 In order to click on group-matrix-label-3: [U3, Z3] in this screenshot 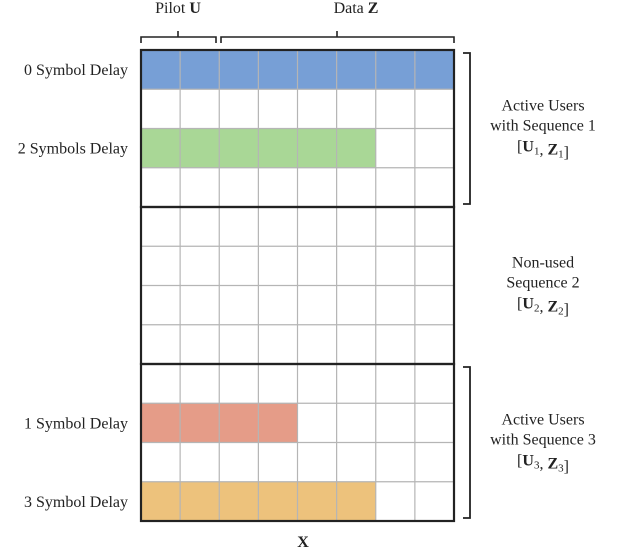, I will do `click(543, 464)`.